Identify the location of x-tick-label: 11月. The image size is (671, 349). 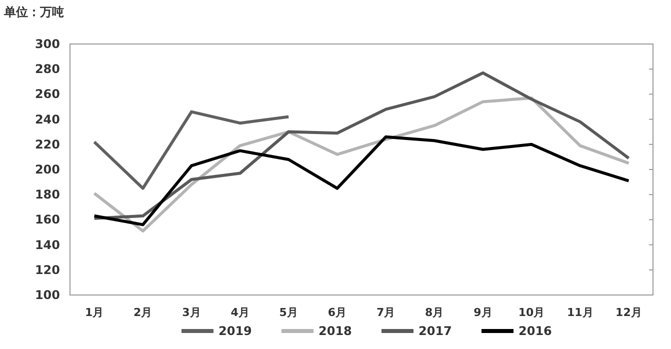
(580, 312).